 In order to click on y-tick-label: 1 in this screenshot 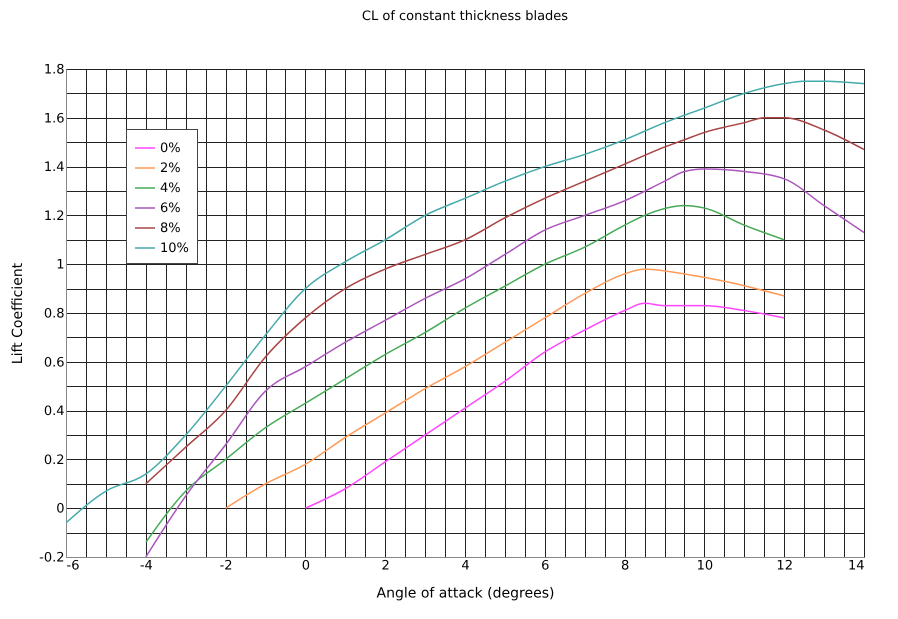, I will do `click(60, 265)`.